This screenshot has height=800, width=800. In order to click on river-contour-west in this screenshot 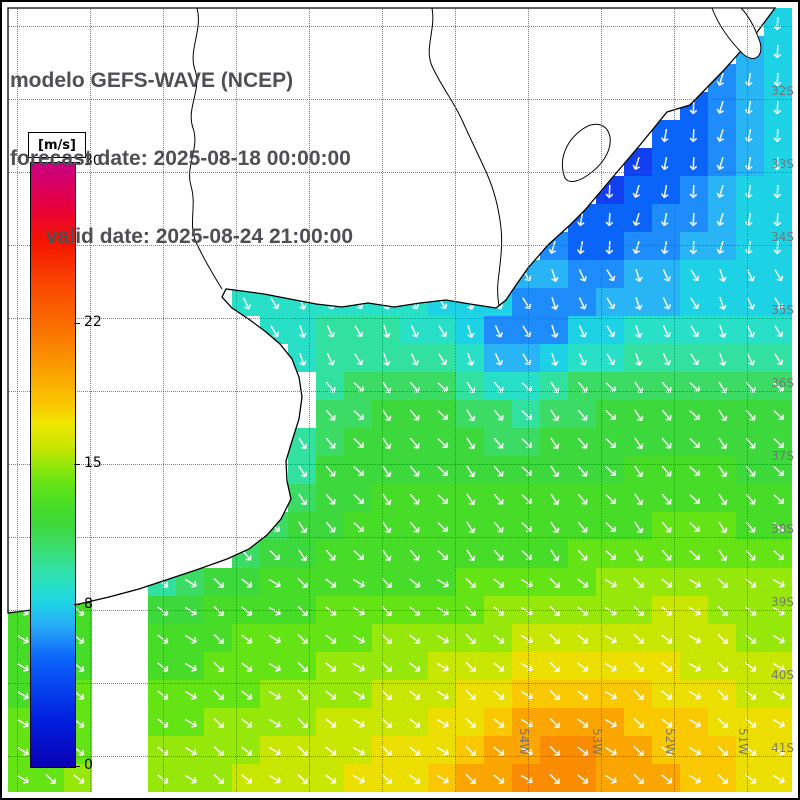, I will do `click(206, 148)`.